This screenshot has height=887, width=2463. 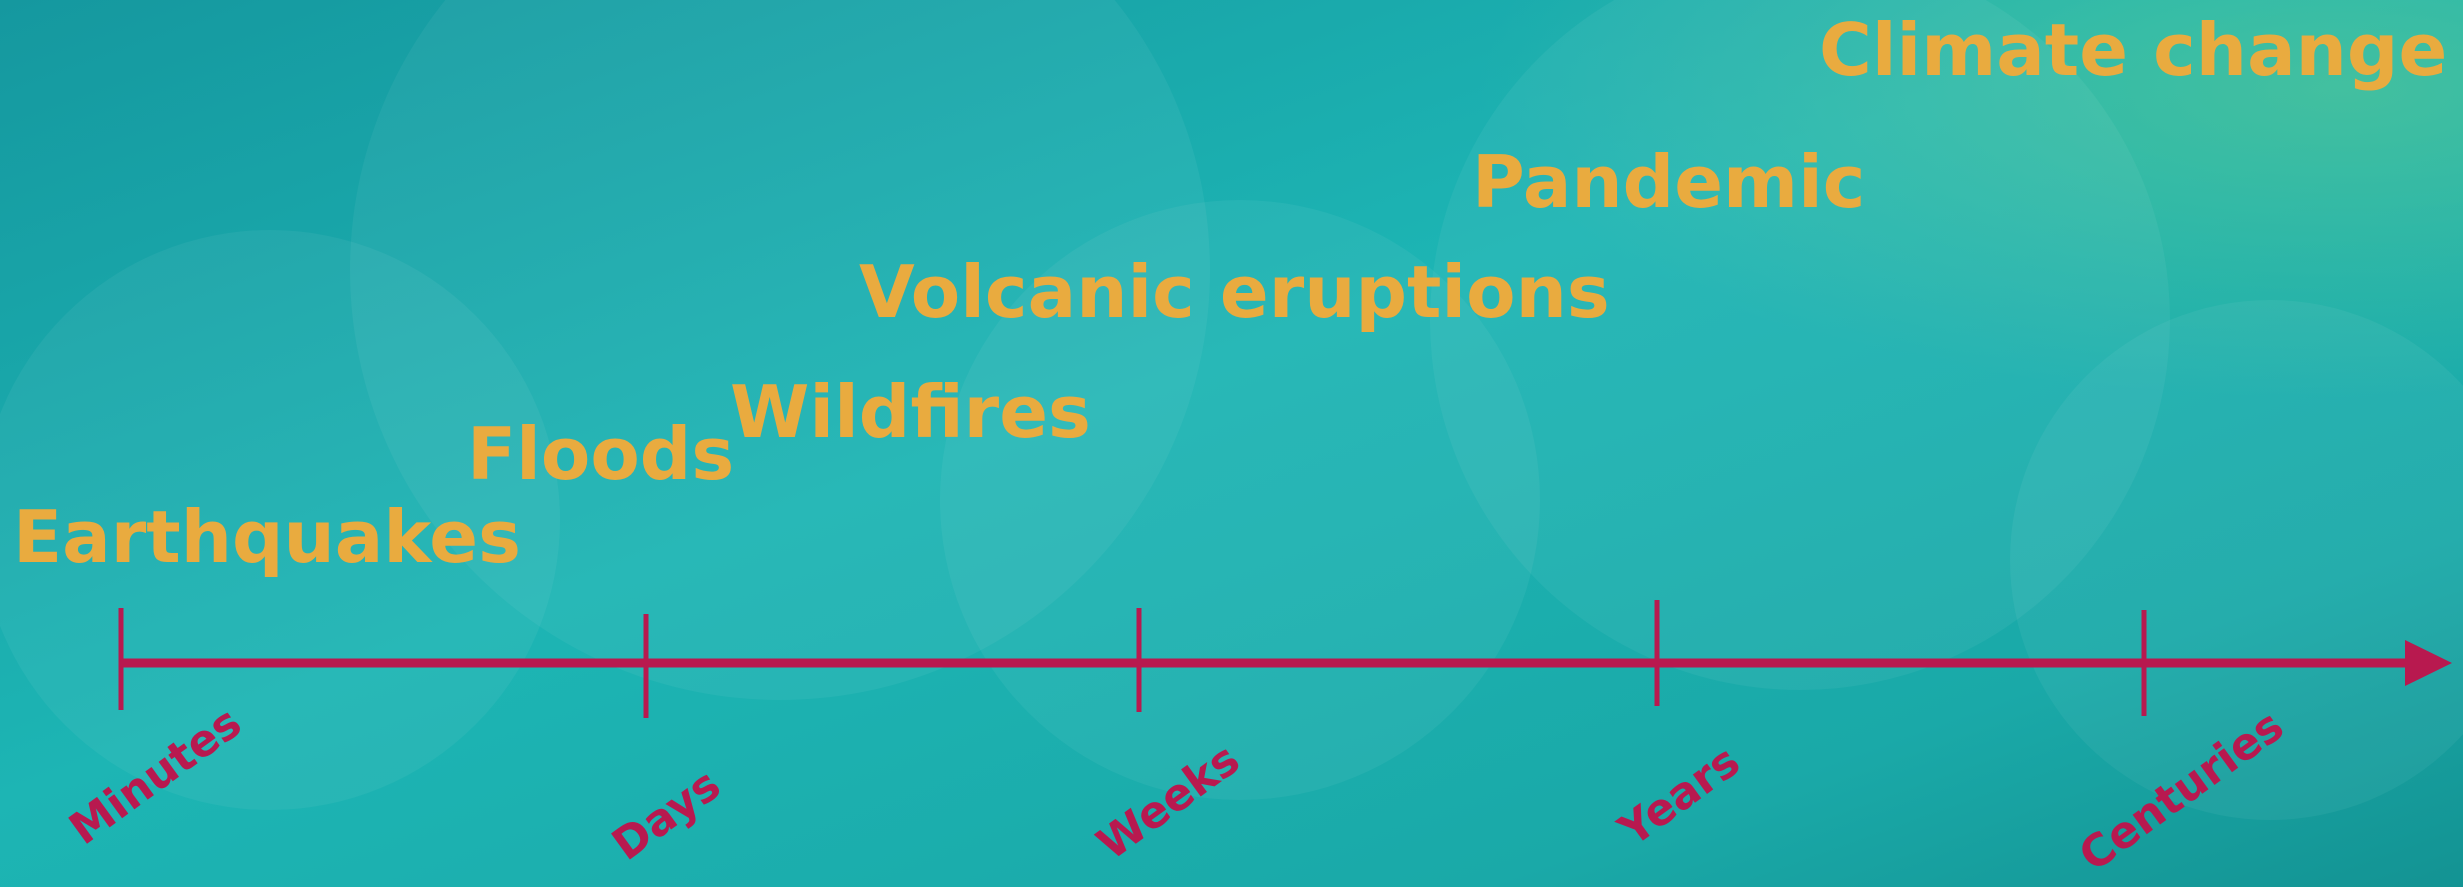 What do you see at coordinates (1234, 292) in the screenshot?
I see `event-label: Volcanic eruptions` at bounding box center [1234, 292].